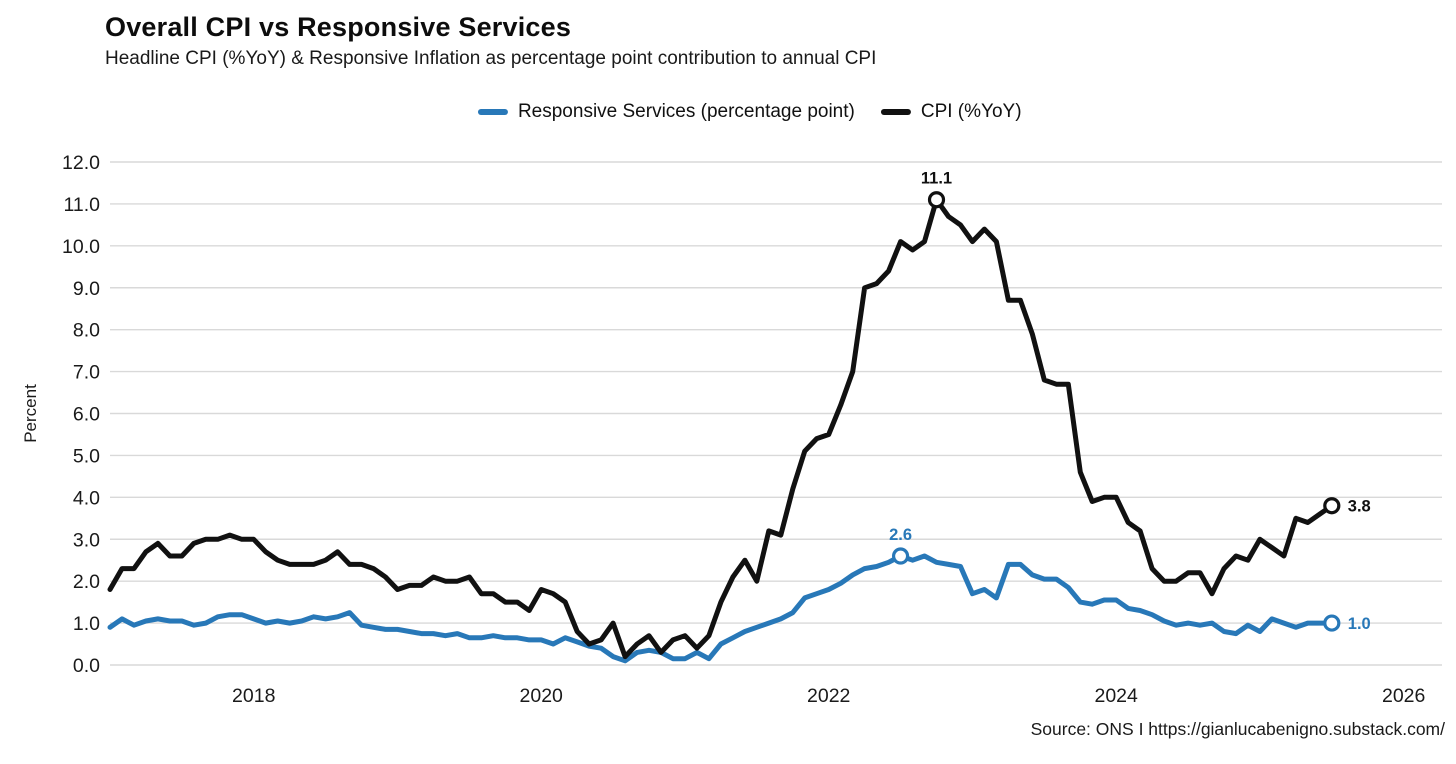  I want to click on legend-label-responsive-services: Responsive Services (percentage point), so click(686, 111).